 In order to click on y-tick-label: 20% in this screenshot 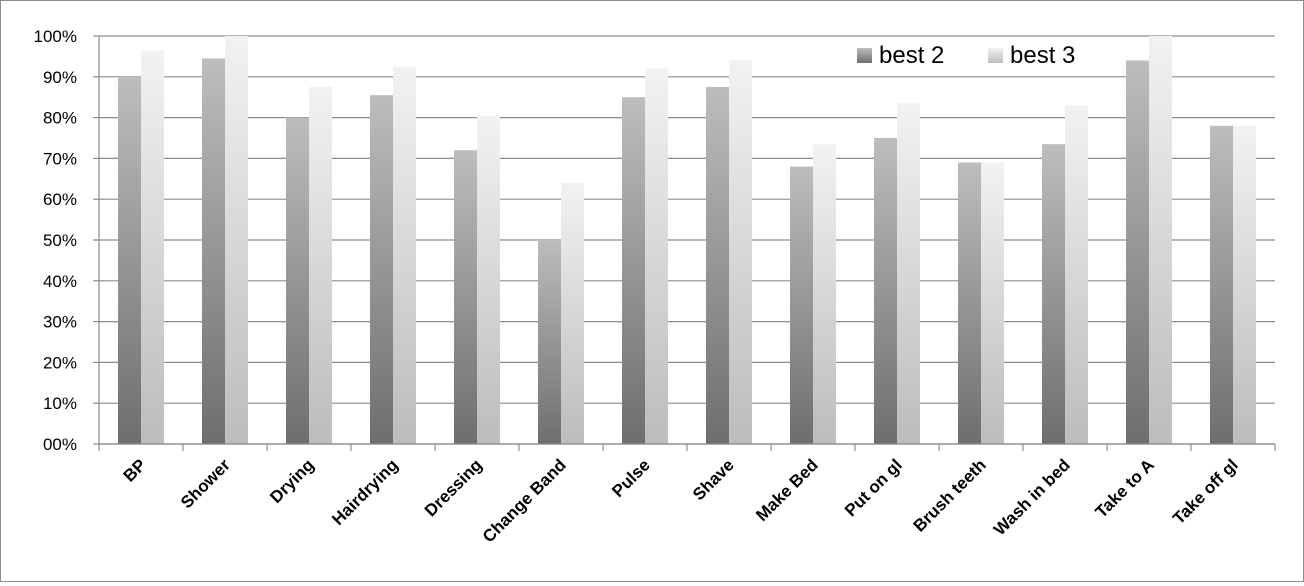, I will do `click(60, 362)`.